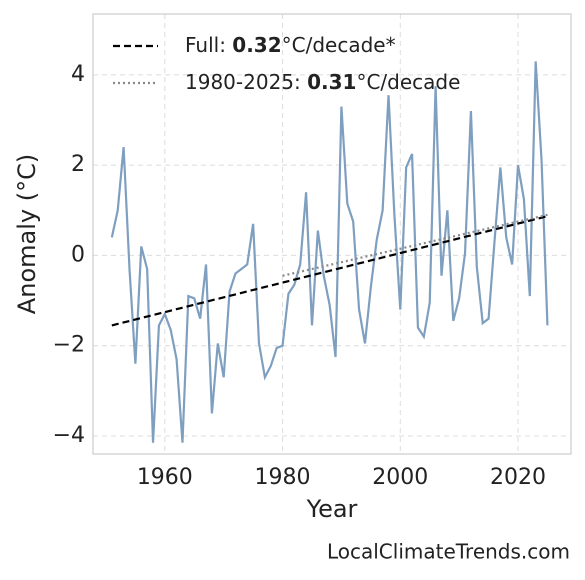 This screenshot has width=585, height=580. What do you see at coordinates (78, 254) in the screenshot?
I see `y-tick-label: 0` at bounding box center [78, 254].